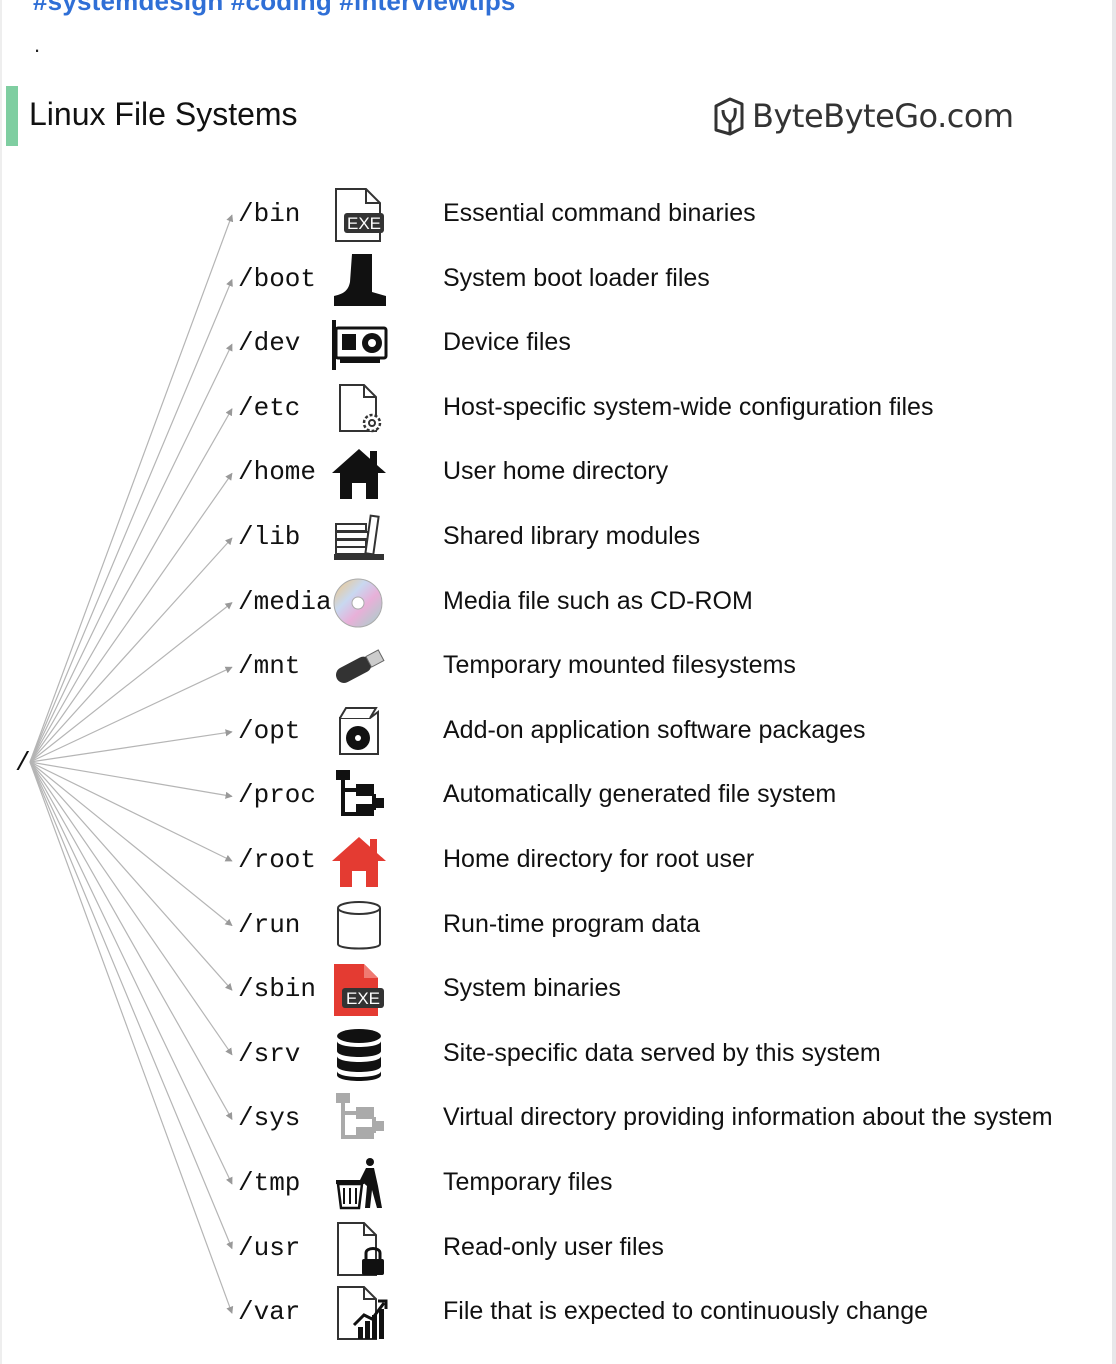 The width and height of the screenshot is (1116, 1364). Describe the element at coordinates (359, 732) in the screenshot. I see `software-package-icon` at that location.